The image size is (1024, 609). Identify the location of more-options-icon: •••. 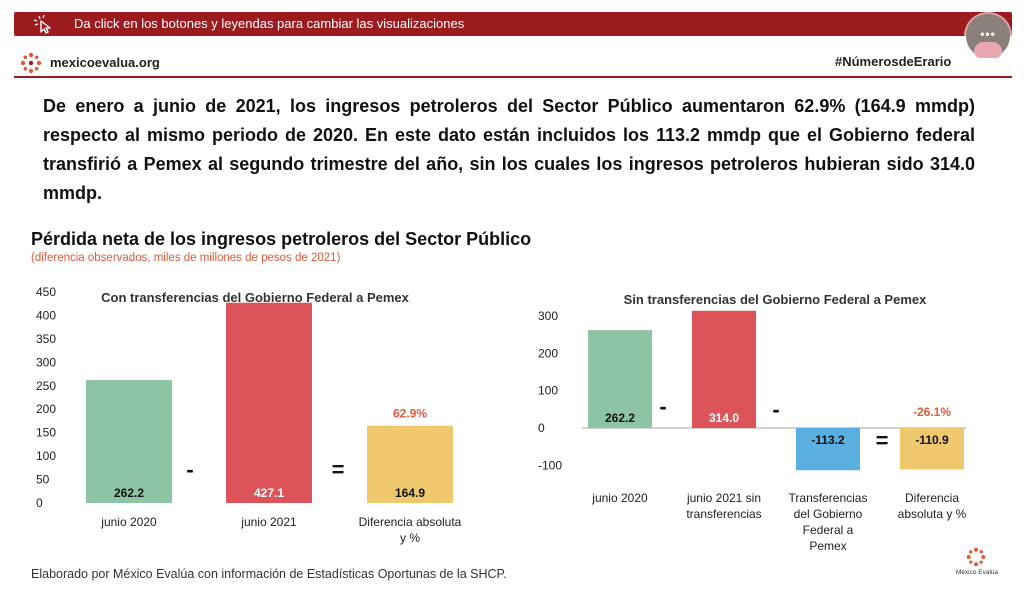
(988, 34).